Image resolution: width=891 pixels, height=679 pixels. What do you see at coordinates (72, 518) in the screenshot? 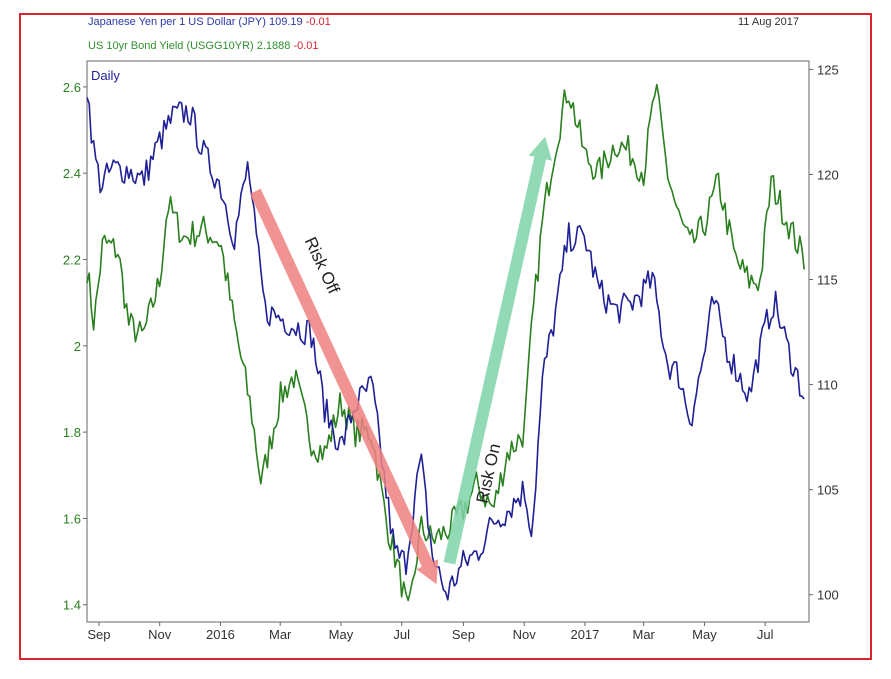
I see `y-left-tick-label: 1.6` at bounding box center [72, 518].